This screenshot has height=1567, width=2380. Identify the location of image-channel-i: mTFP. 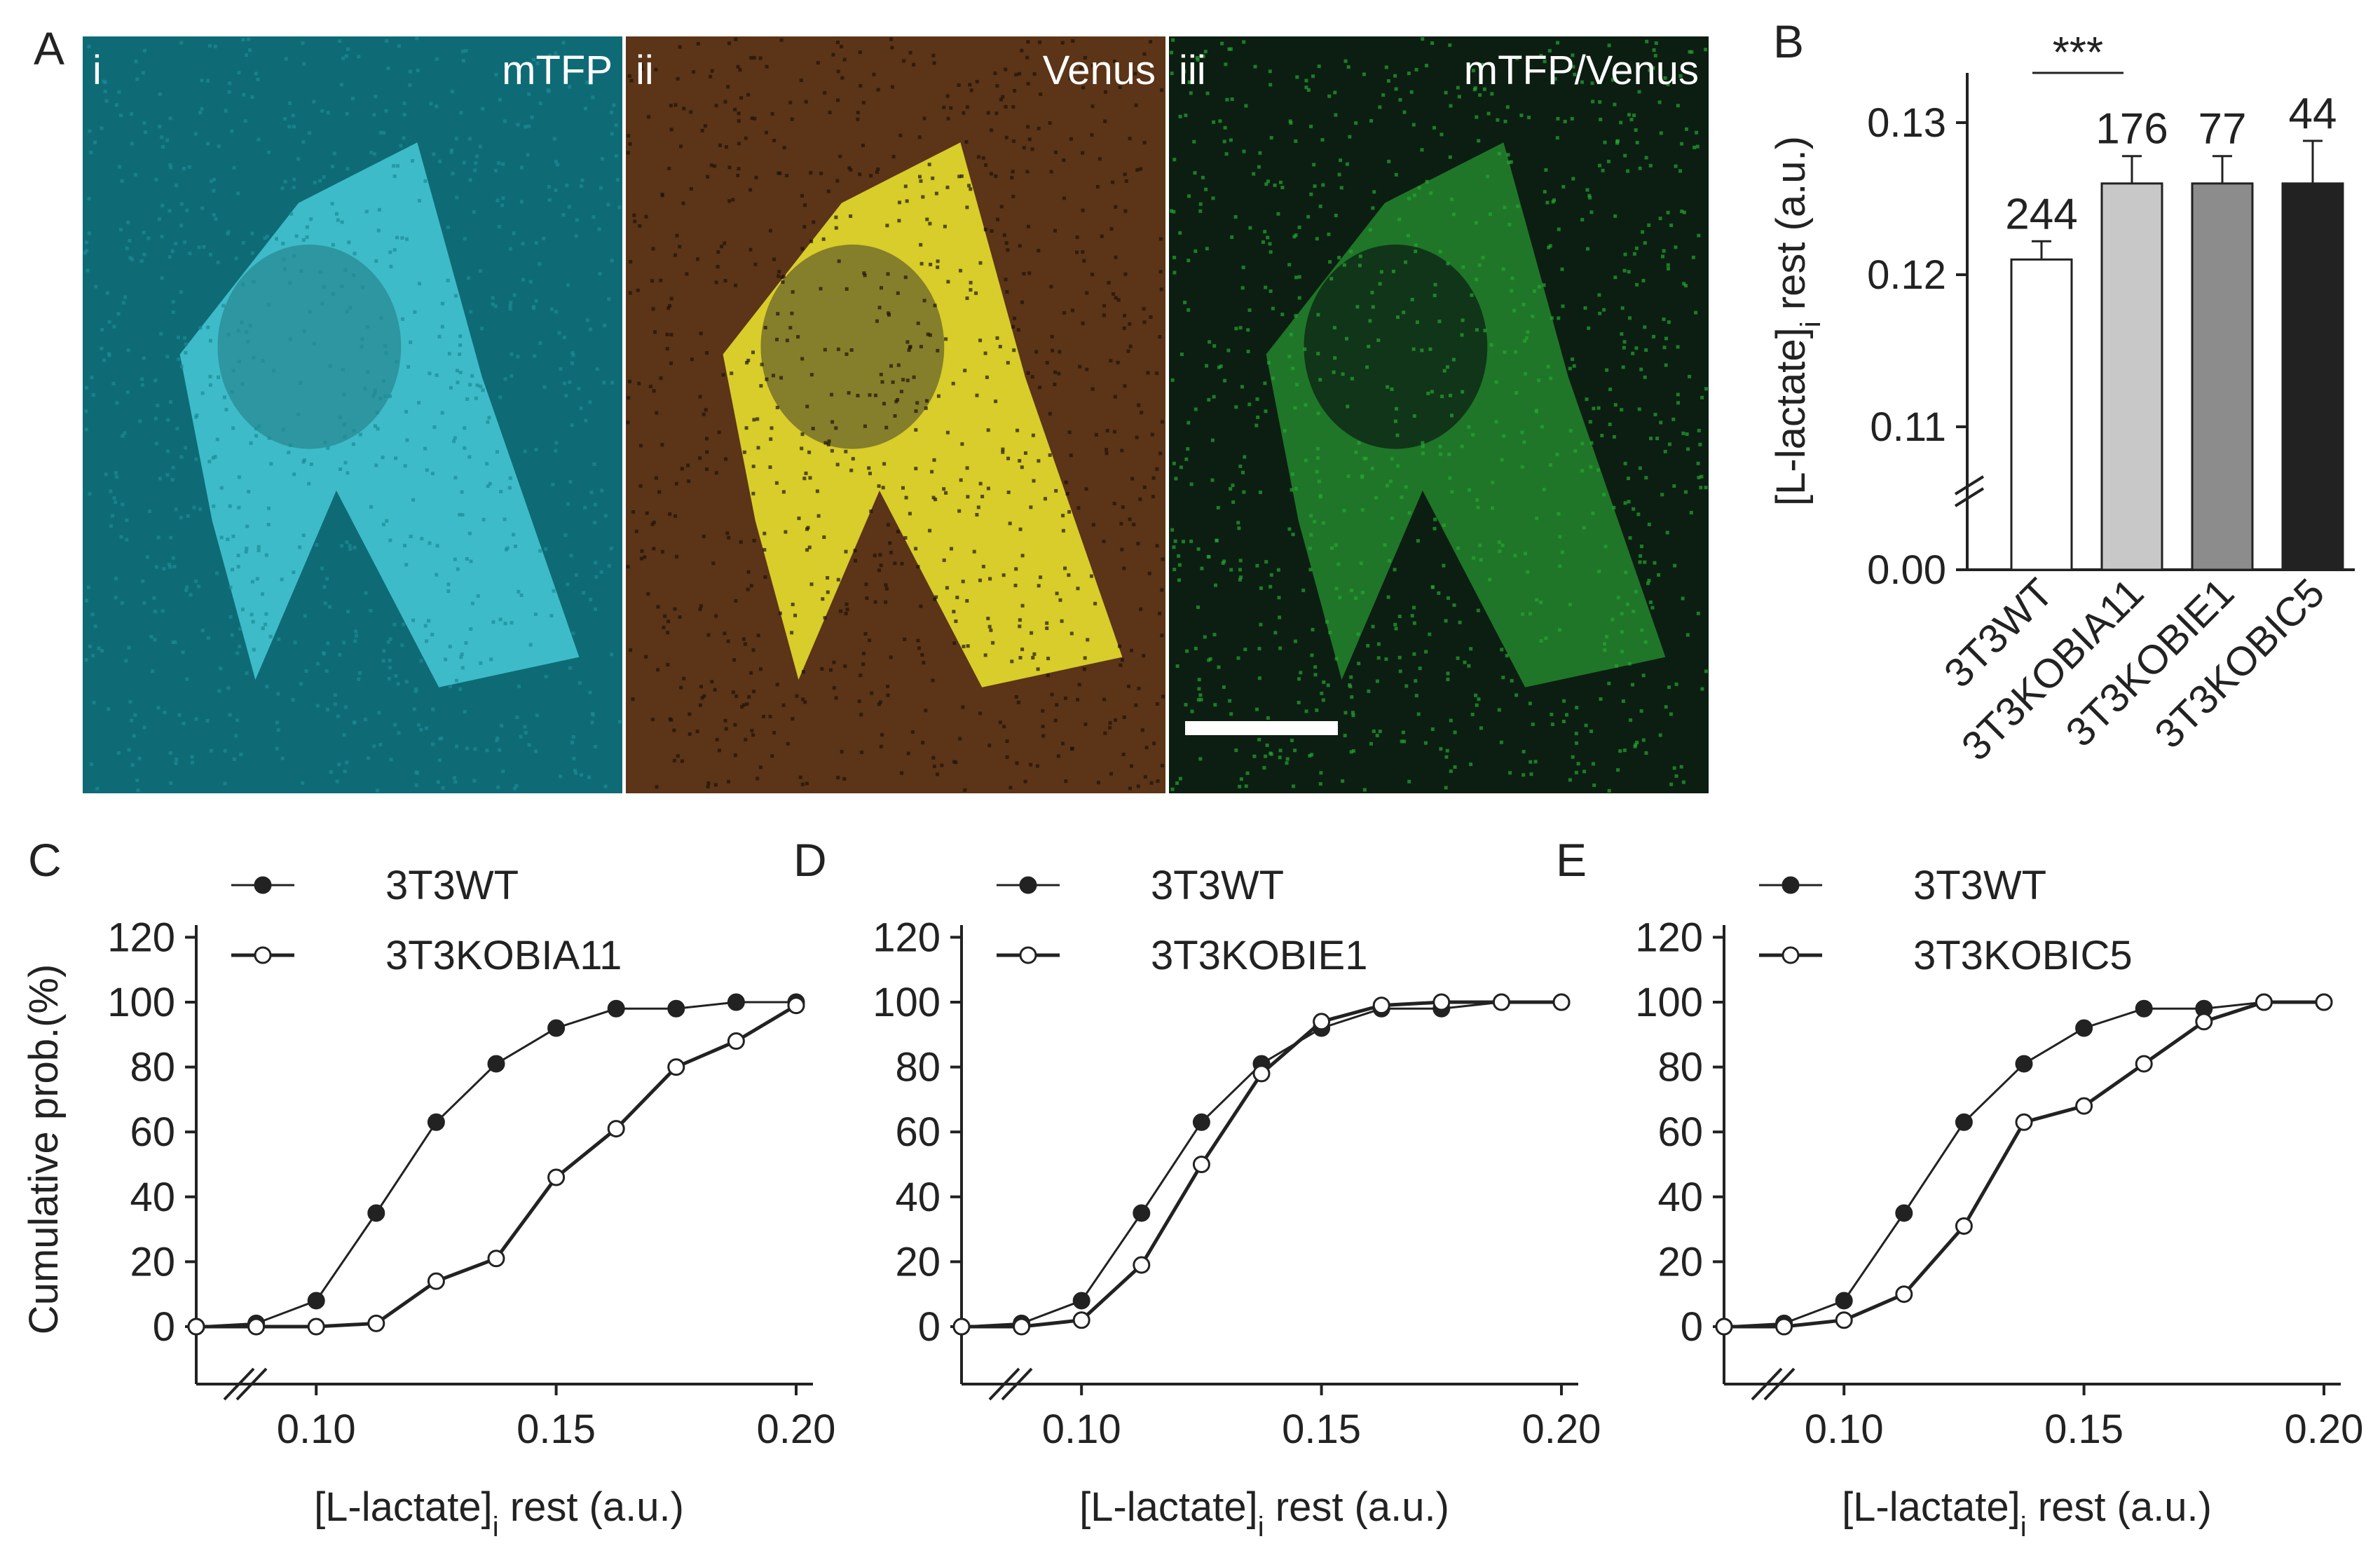
(557, 70).